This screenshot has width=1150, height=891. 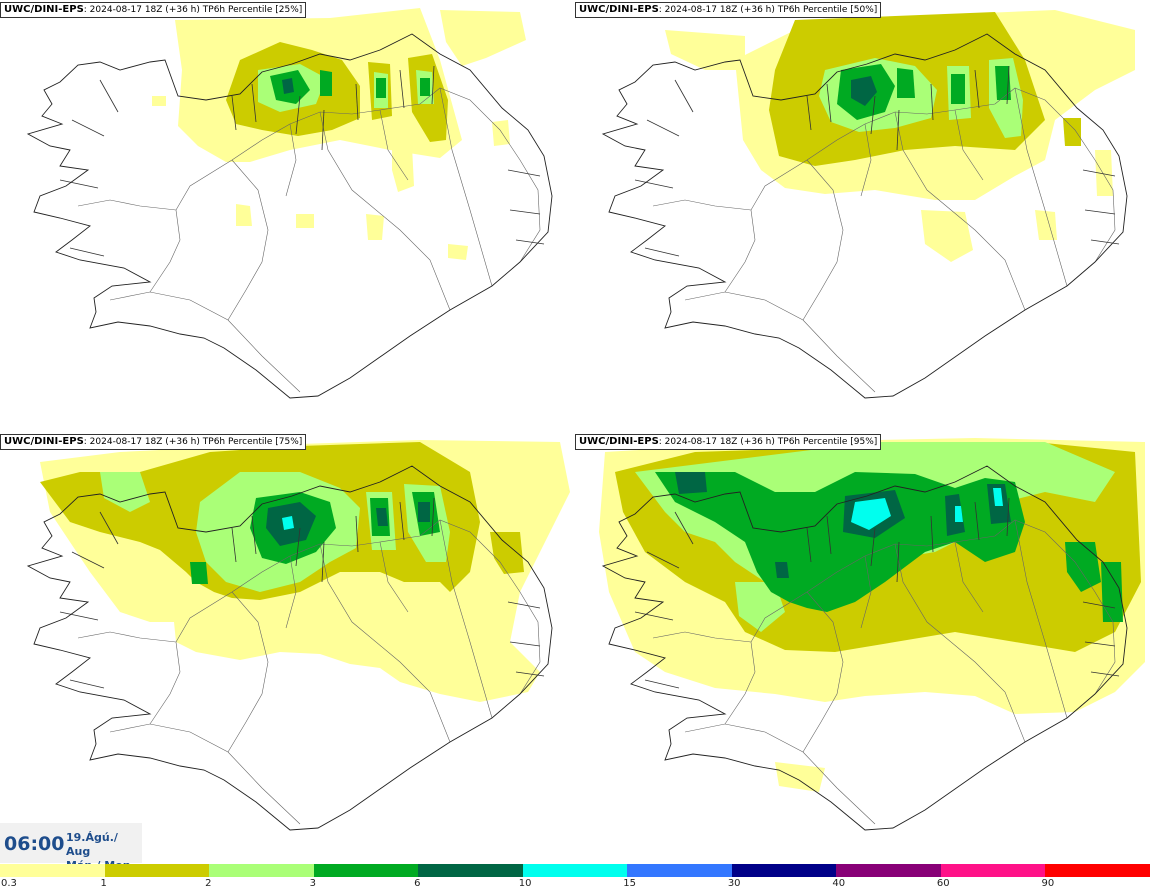 I want to click on colorbar-tick-label: 1, so click(x=103, y=883).